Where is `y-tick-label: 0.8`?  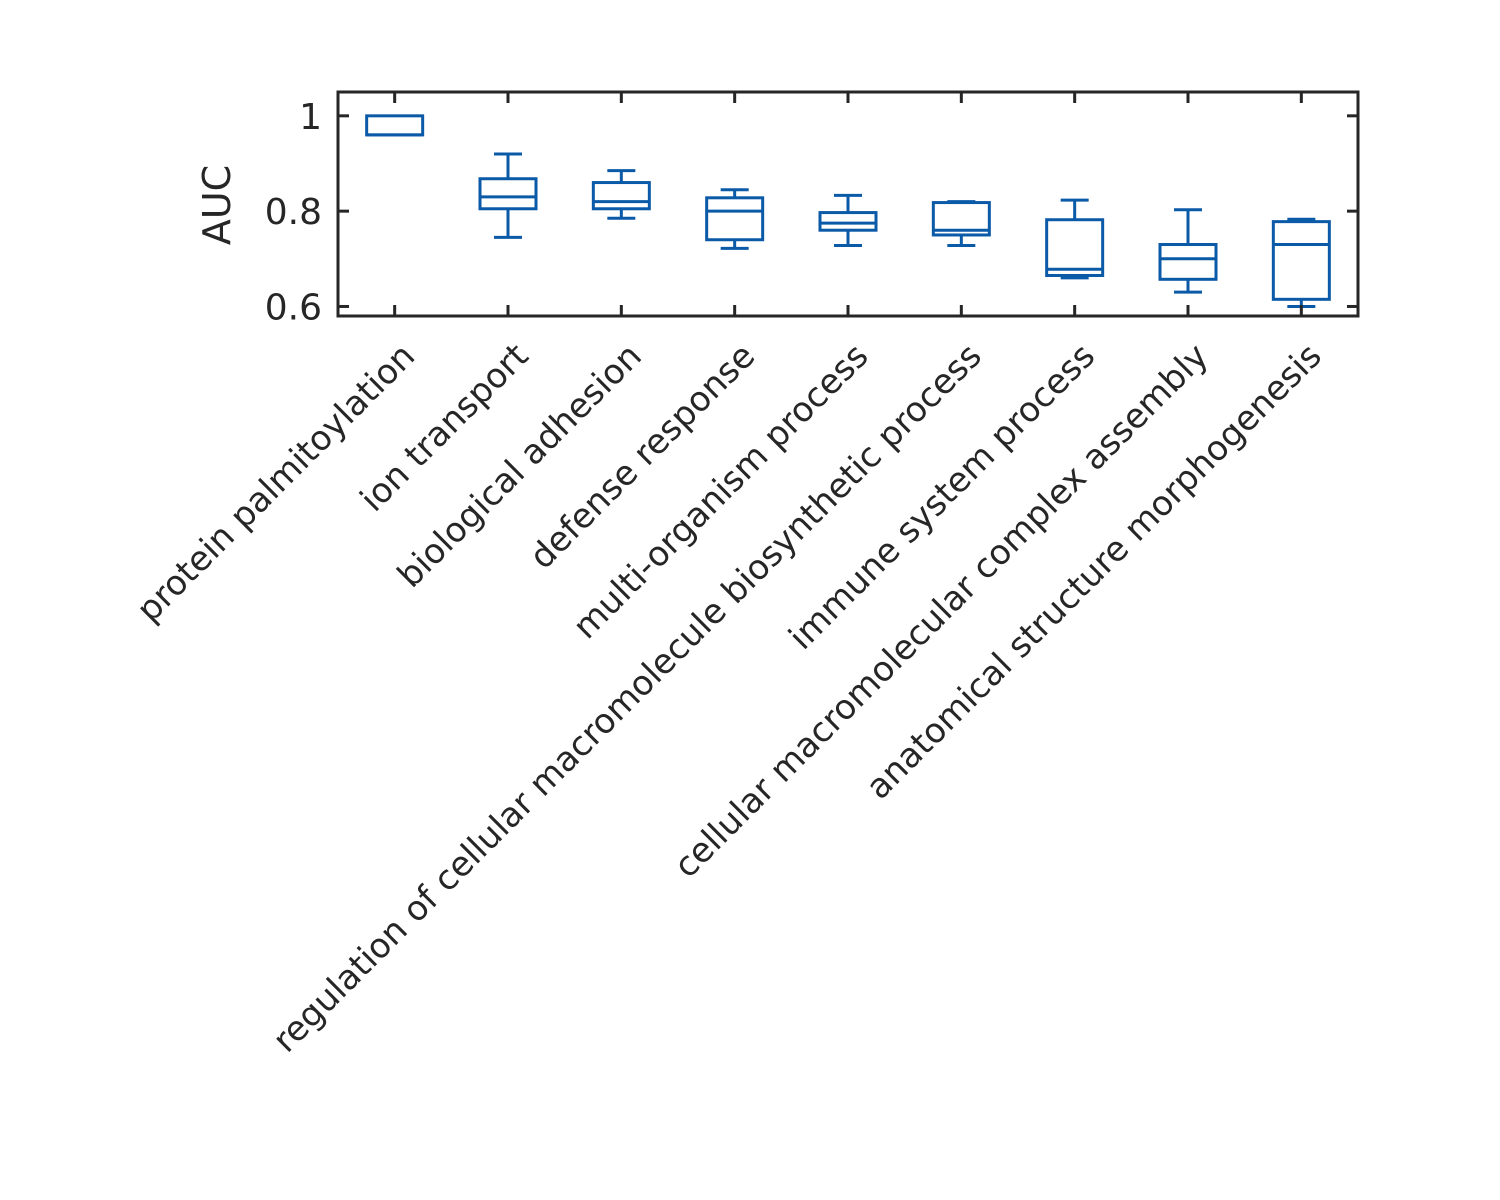
y-tick-label: 0.8 is located at coordinates (293, 212).